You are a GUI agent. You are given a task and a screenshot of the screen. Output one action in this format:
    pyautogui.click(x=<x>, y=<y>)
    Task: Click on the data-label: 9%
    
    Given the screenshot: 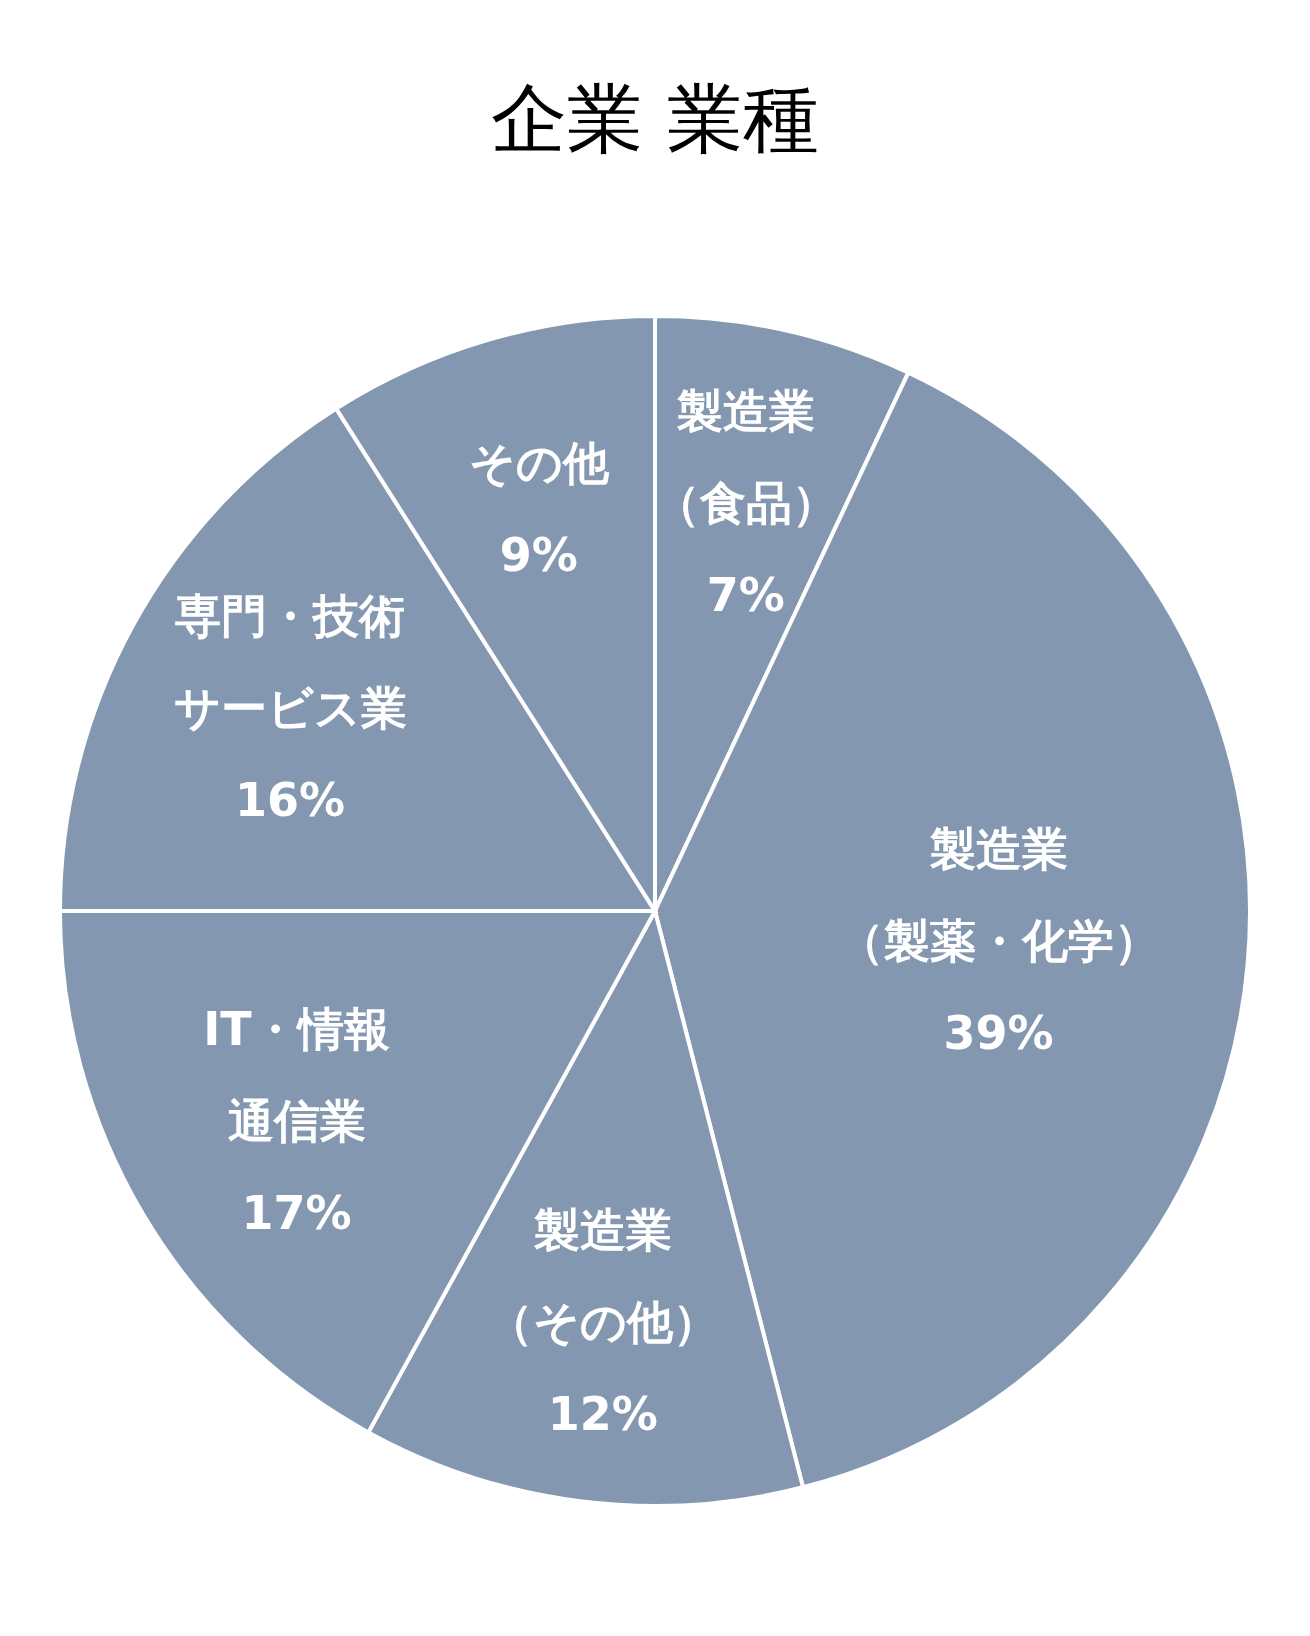 What is the action you would take?
    pyautogui.click(x=538, y=555)
    